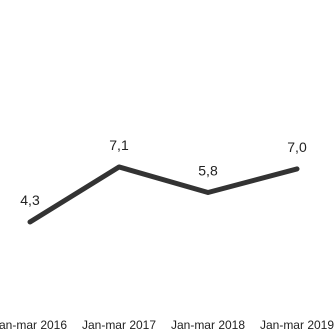 The image size is (334, 333). I want to click on data-label: 4,3, so click(30, 200).